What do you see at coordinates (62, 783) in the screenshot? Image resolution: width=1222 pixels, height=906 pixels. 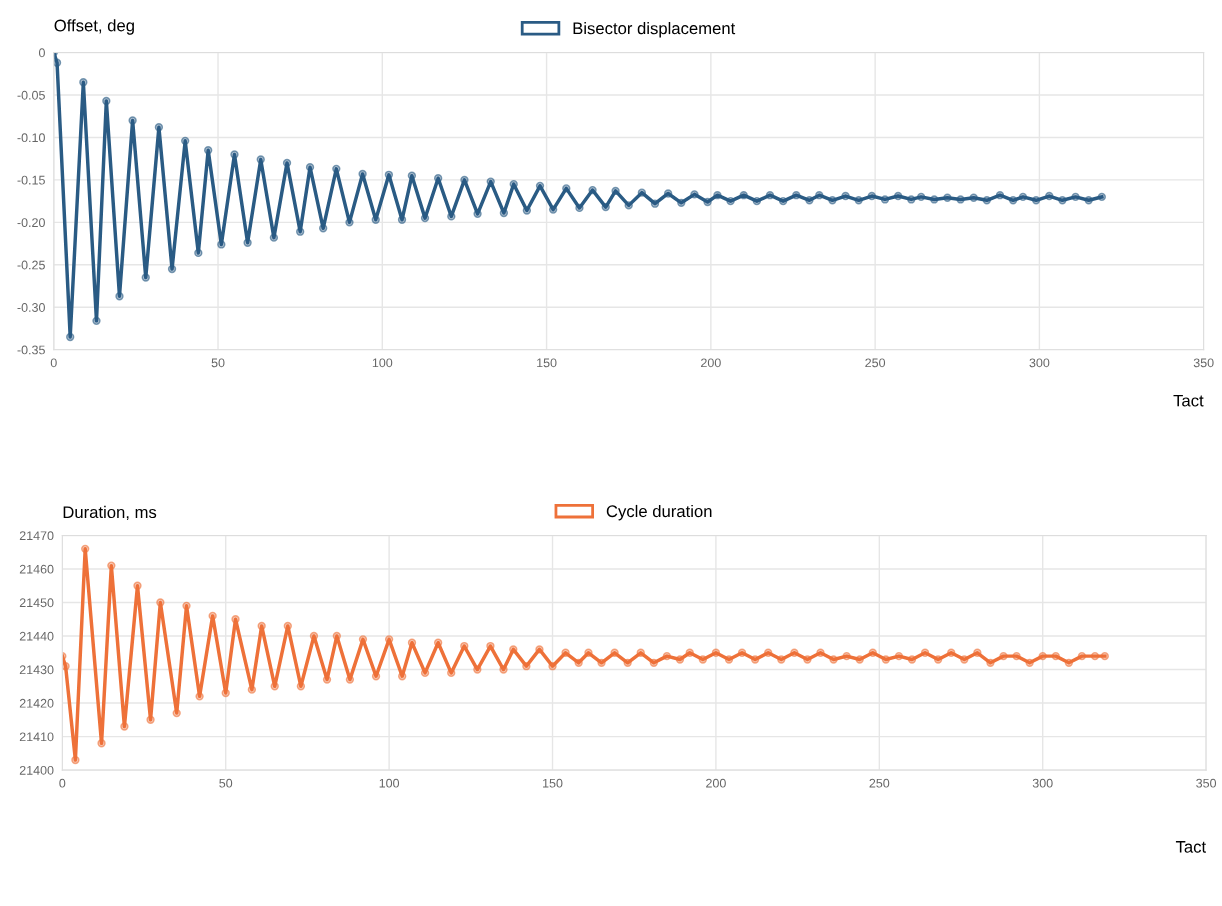 I see `x-tick-label: 0` at bounding box center [62, 783].